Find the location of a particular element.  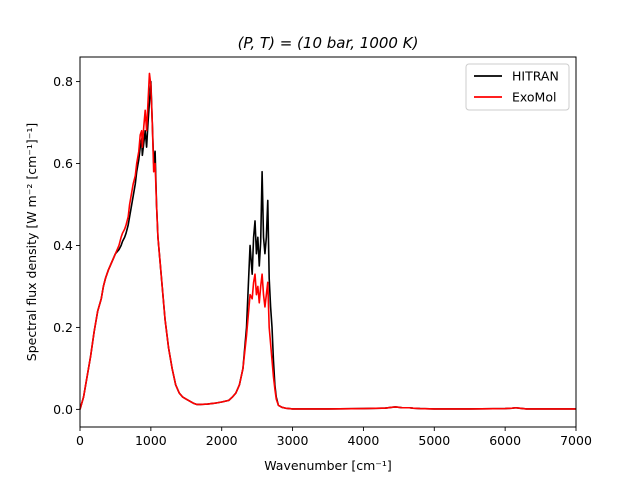

x-tick-label: 6000 is located at coordinates (505, 440).